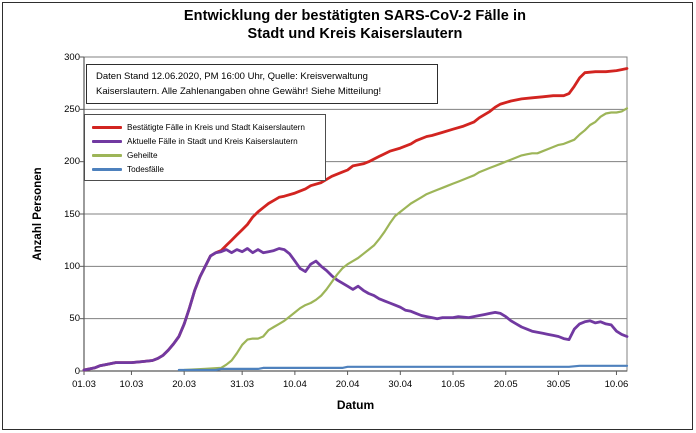 This screenshot has height=433, width=696. Describe the element at coordinates (72, 57) in the screenshot. I see `y-tick-label: 300` at that location.